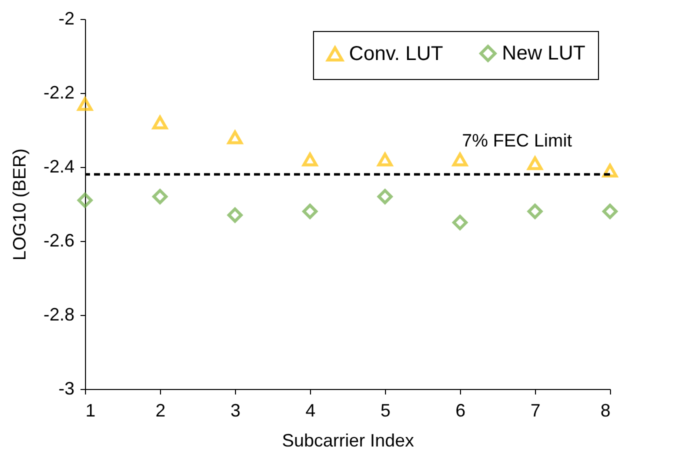 This screenshot has height=470, width=673. I want to click on y-axis-title: LOG10 (BER), so click(19, 204).